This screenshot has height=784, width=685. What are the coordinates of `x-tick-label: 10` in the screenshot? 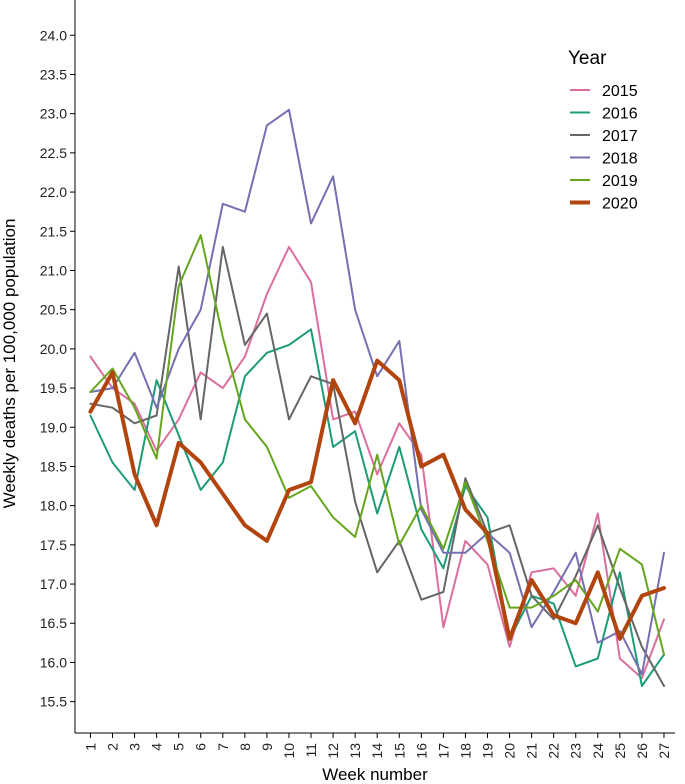 It's located at (289, 751).